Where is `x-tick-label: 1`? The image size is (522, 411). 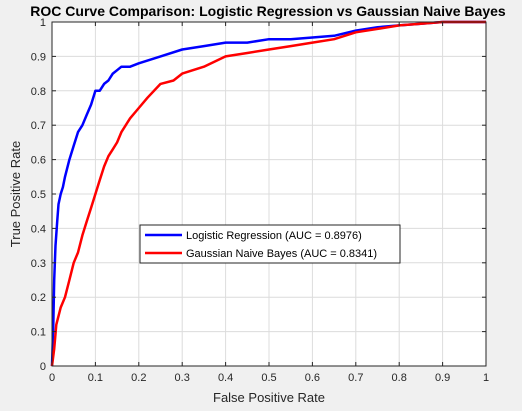 x-tick-label: 1 is located at coordinates (486, 378).